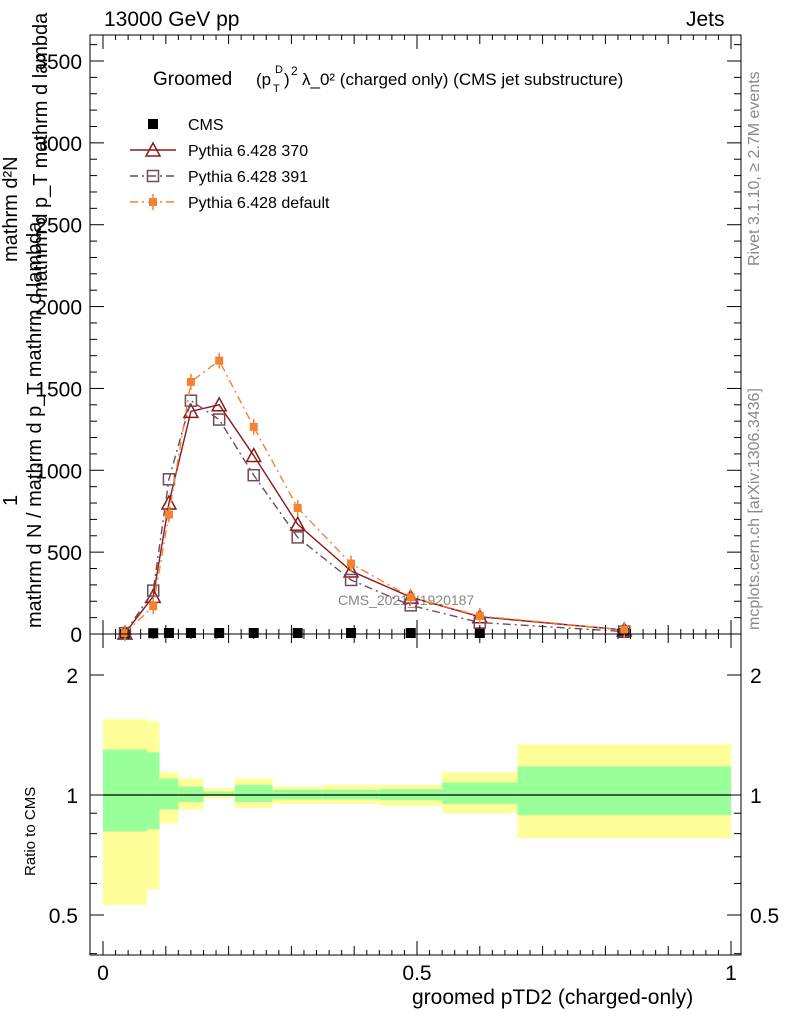  What do you see at coordinates (276, 89) in the screenshot?
I see `plot-title-sub: T` at bounding box center [276, 89].